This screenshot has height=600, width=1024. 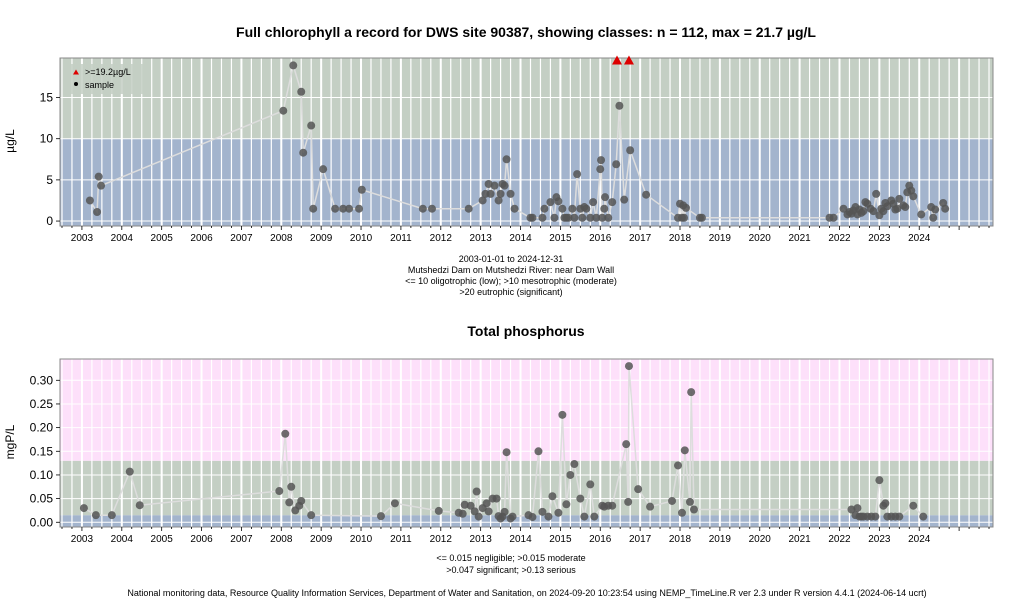 What do you see at coordinates (47, 98) in the screenshot?
I see `chart1-y-tick-label: 15` at bounding box center [47, 98].